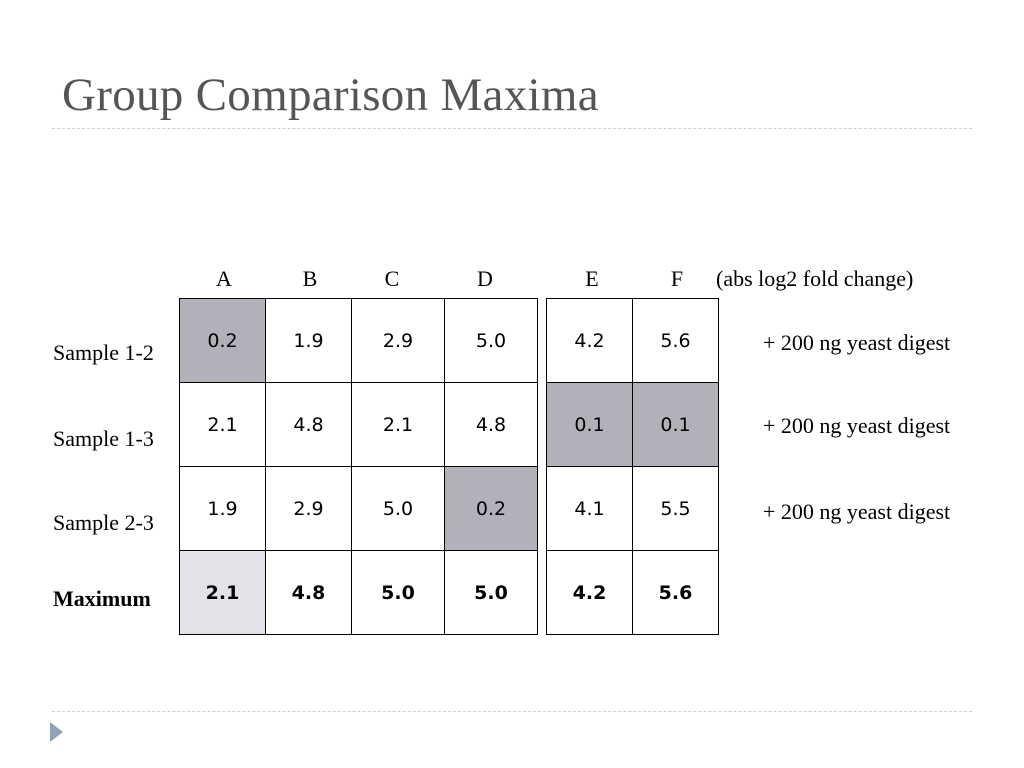  Describe the element at coordinates (677, 278) in the screenshot. I see `column-header-f: F` at that location.